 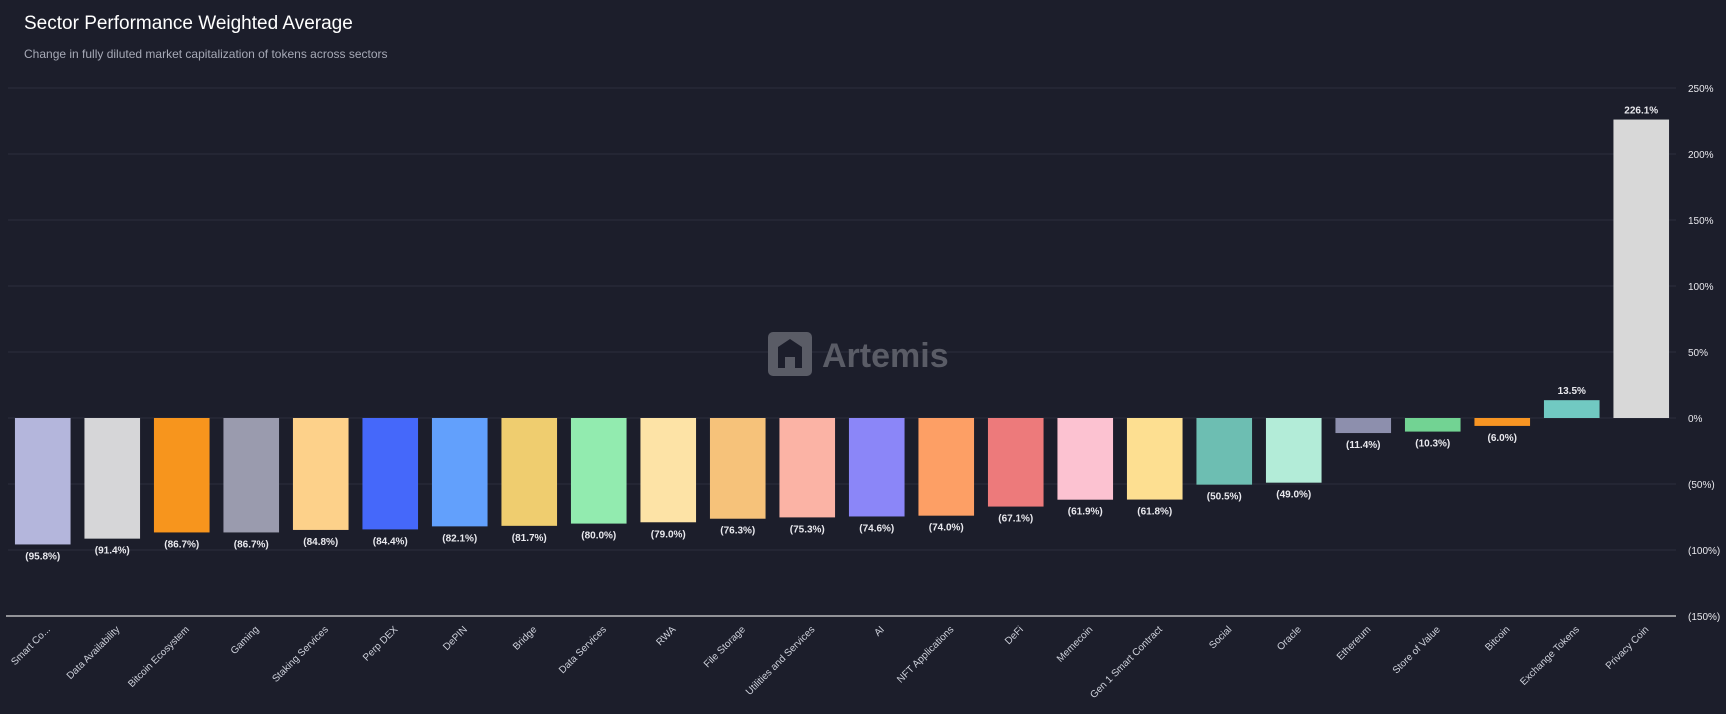 I want to click on category-label: File Storage, so click(x=725, y=647).